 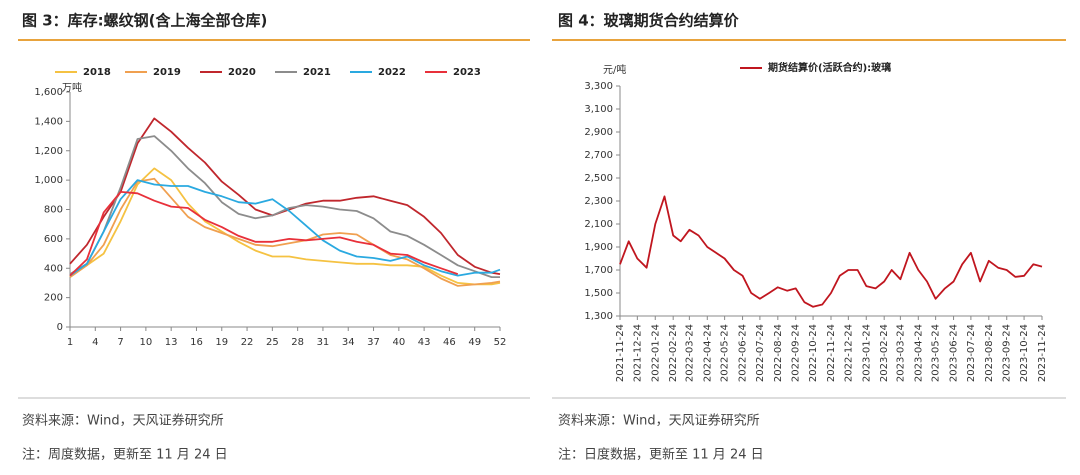 I want to click on x-tick-label: 2023-07-24, so click(x=971, y=353).